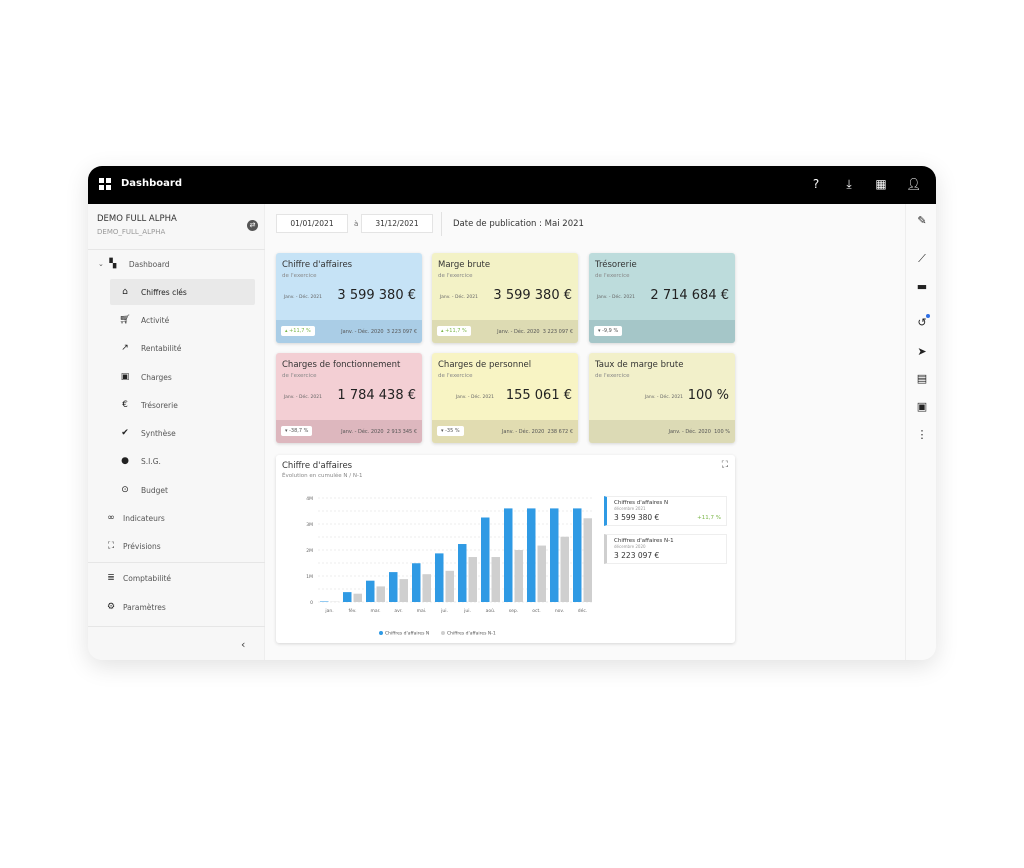  I want to click on sidebar-item-synthese: ✔ Synthèse, so click(176, 433).